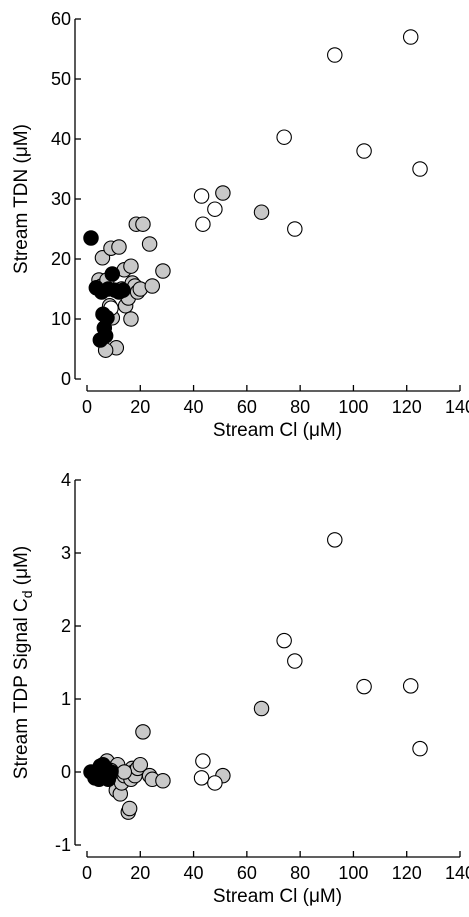 This screenshot has width=469, height=917. I want to click on y-tick-label: 40, so click(61, 139).